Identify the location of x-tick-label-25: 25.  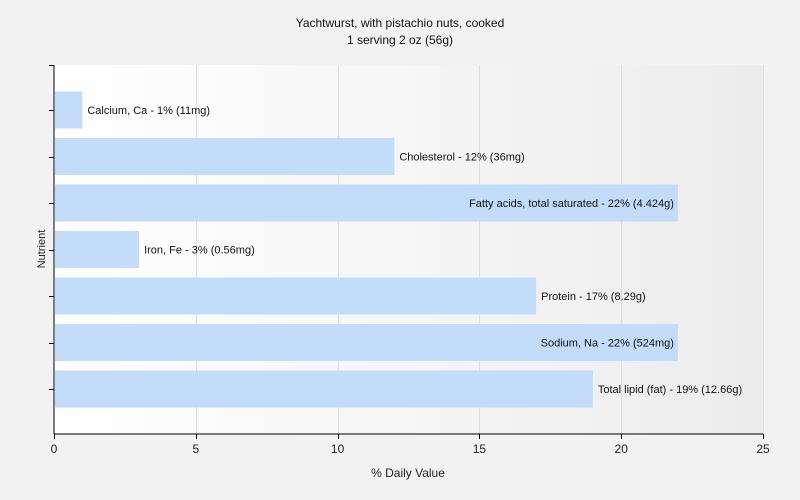
(763, 449).